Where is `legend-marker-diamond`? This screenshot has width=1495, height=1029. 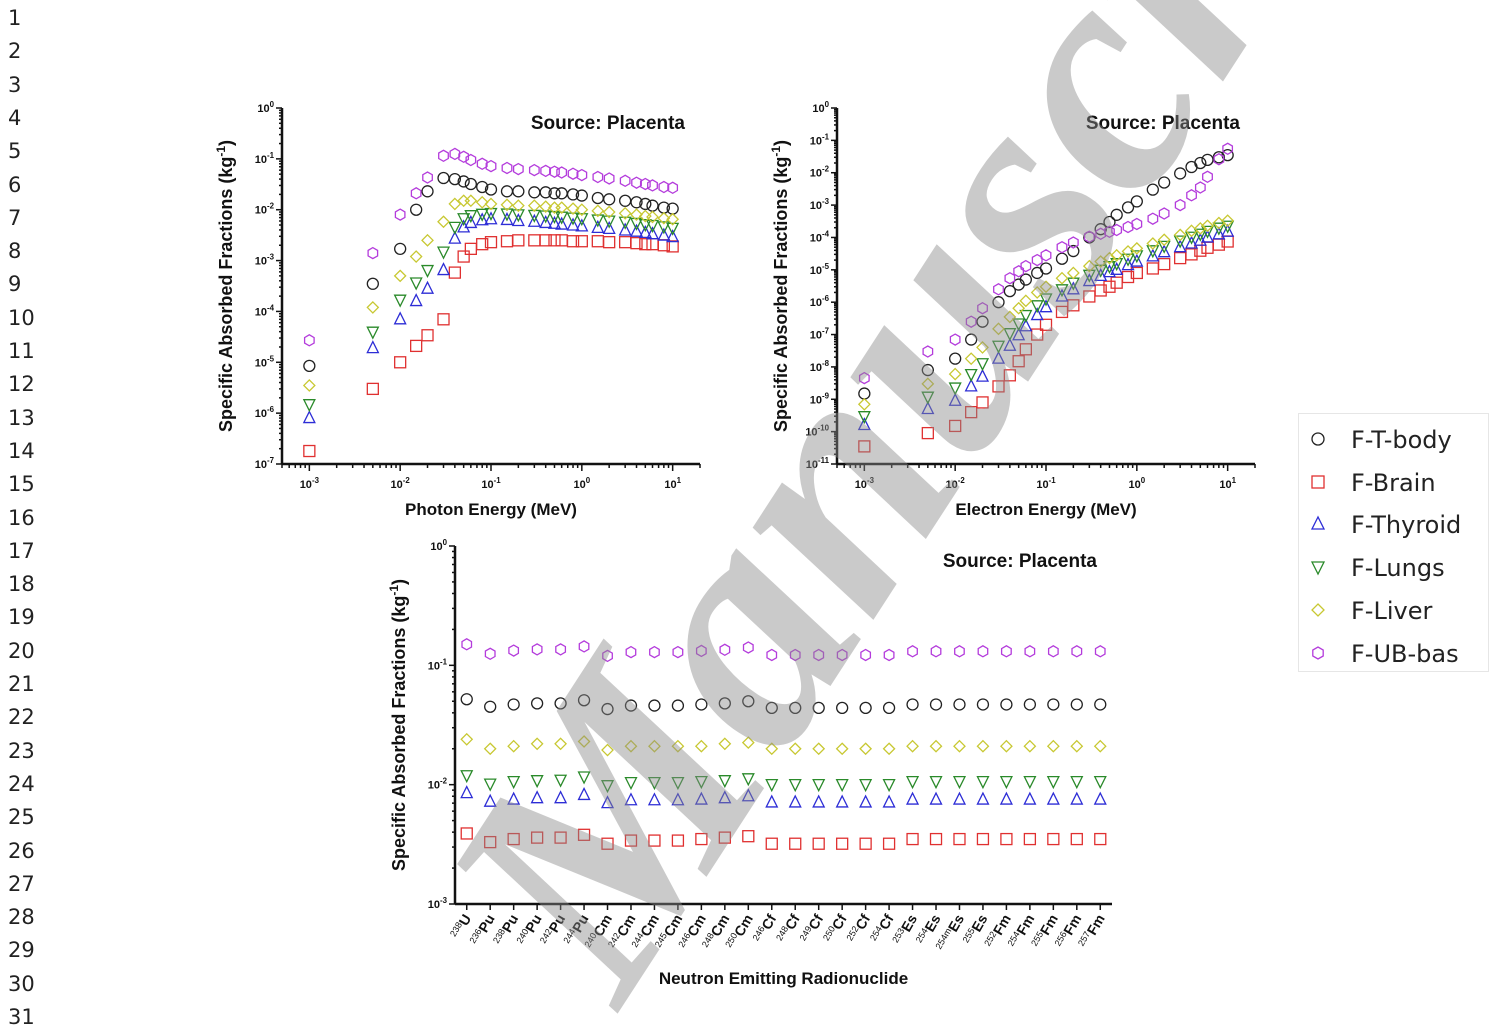
legend-marker-diamond is located at coordinates (1318, 609).